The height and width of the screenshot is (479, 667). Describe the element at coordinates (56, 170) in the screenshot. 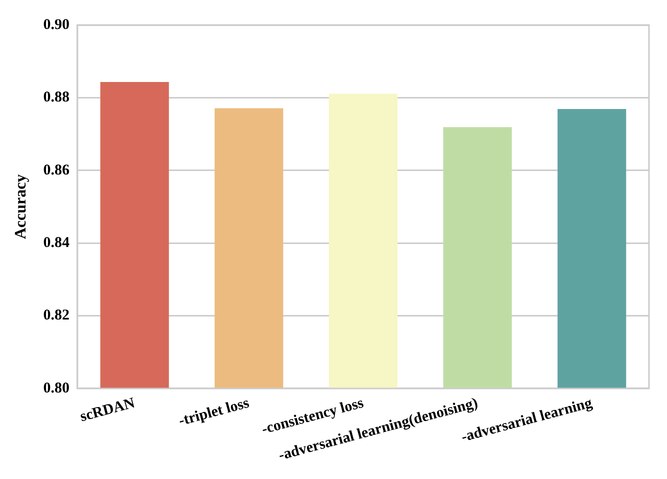

I see `y-tick-label: 0.86` at that location.